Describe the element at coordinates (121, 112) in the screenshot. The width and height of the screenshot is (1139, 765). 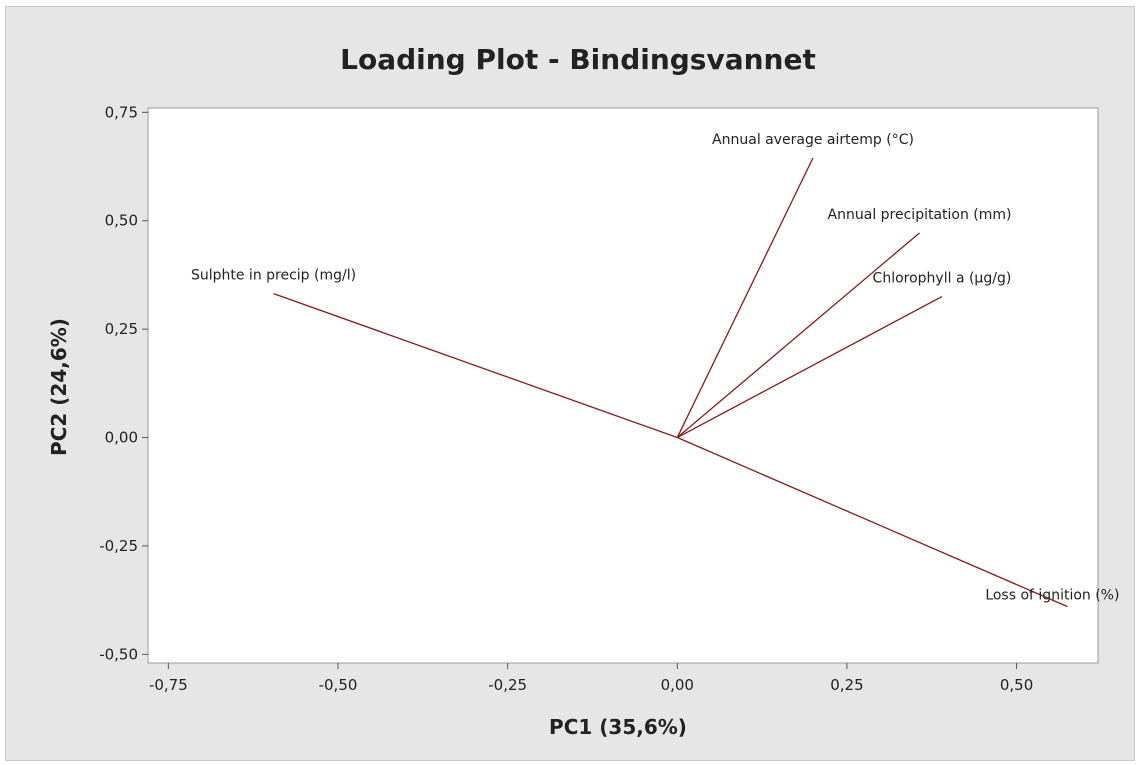
I see `y-tick-label: 0,75` at that location.